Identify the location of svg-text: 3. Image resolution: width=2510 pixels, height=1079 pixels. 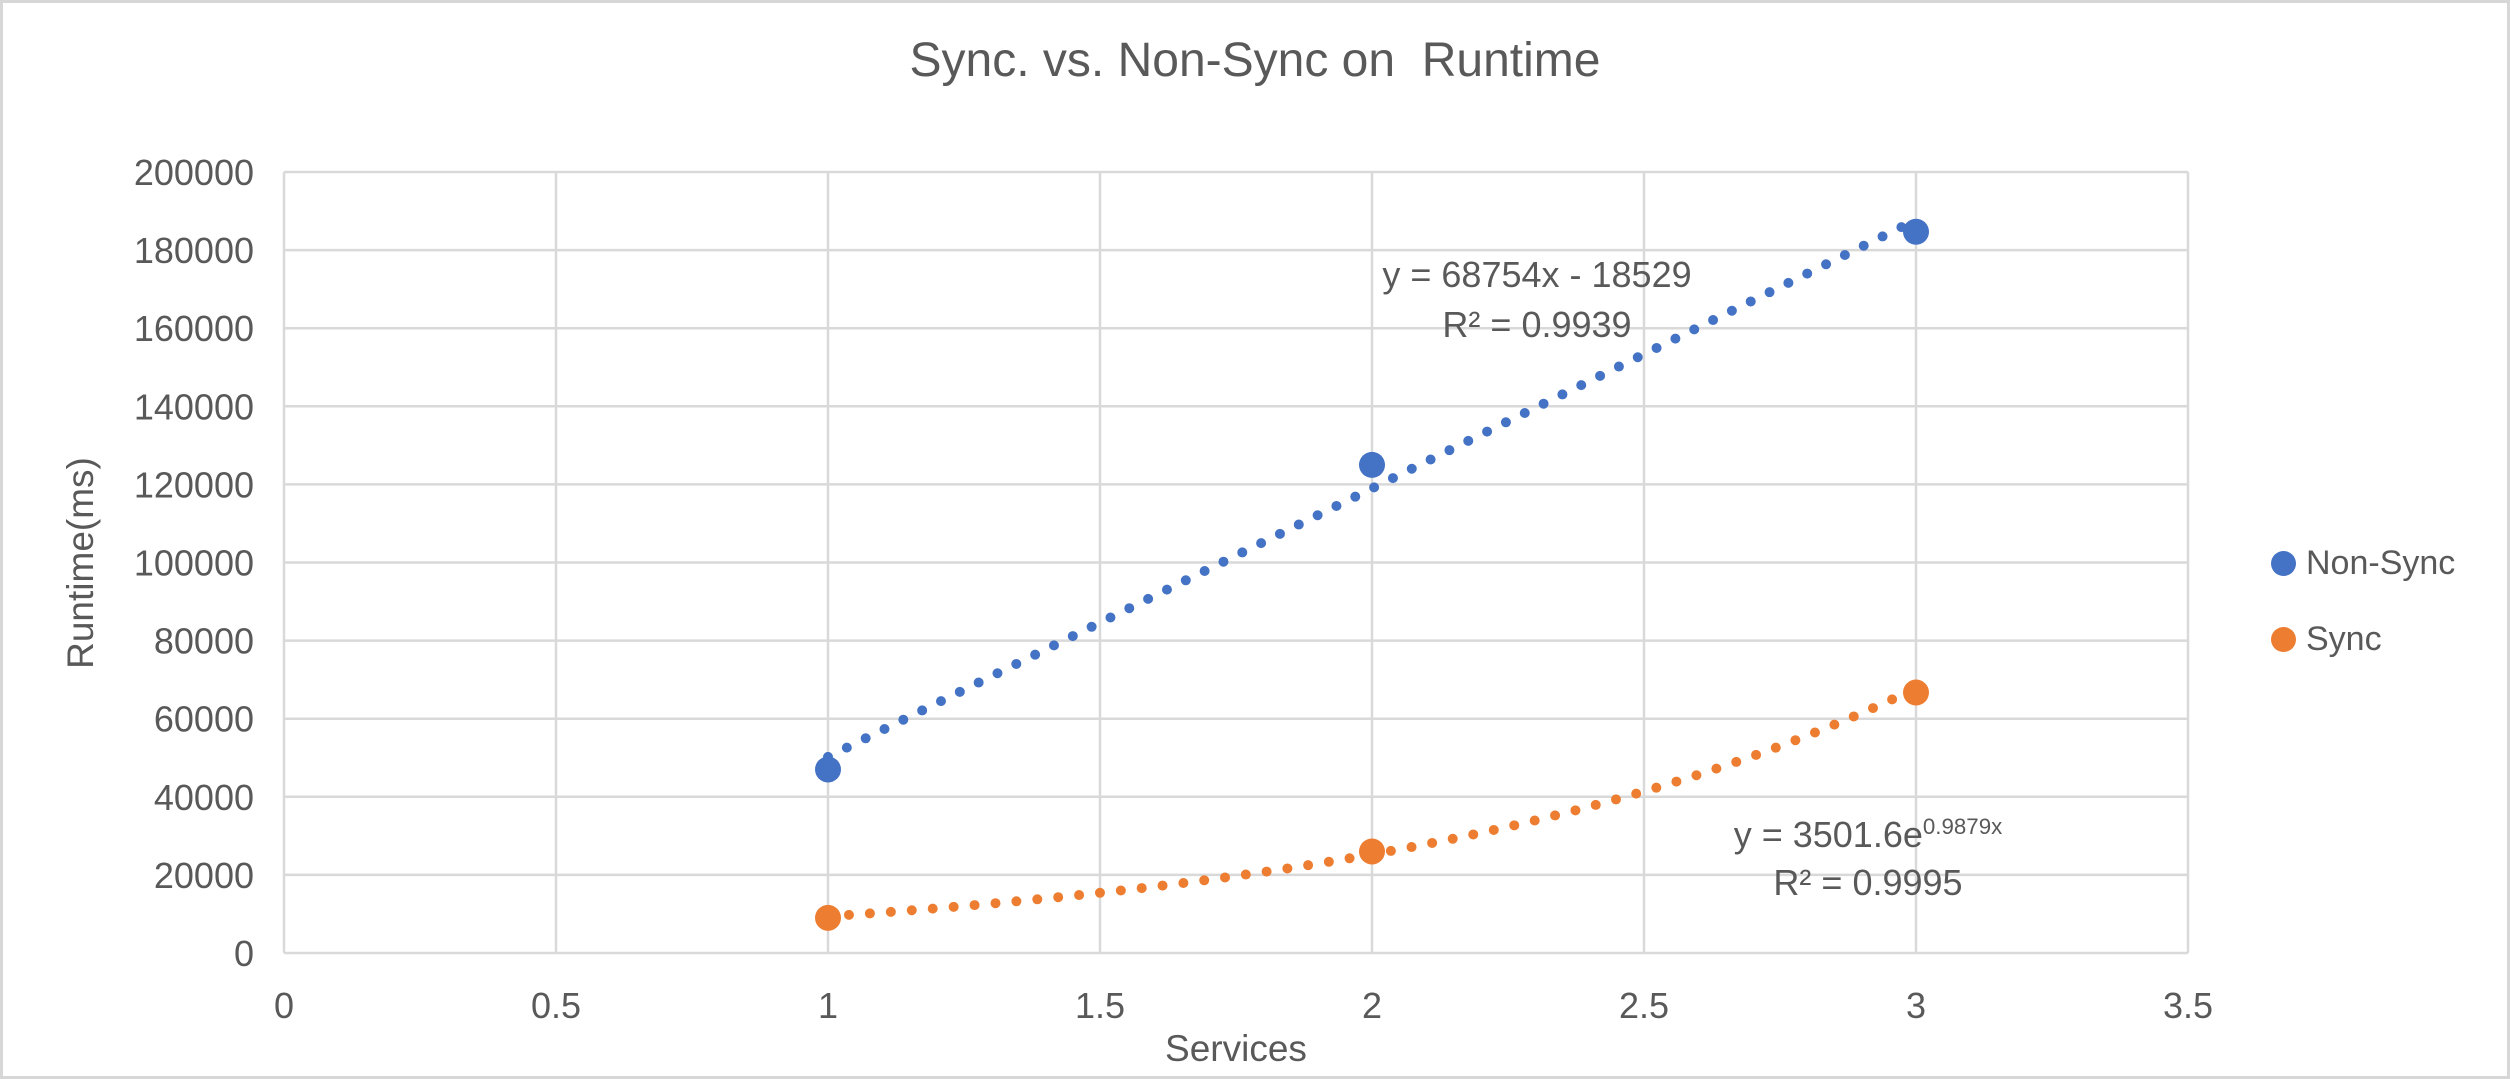
(1916, 1005).